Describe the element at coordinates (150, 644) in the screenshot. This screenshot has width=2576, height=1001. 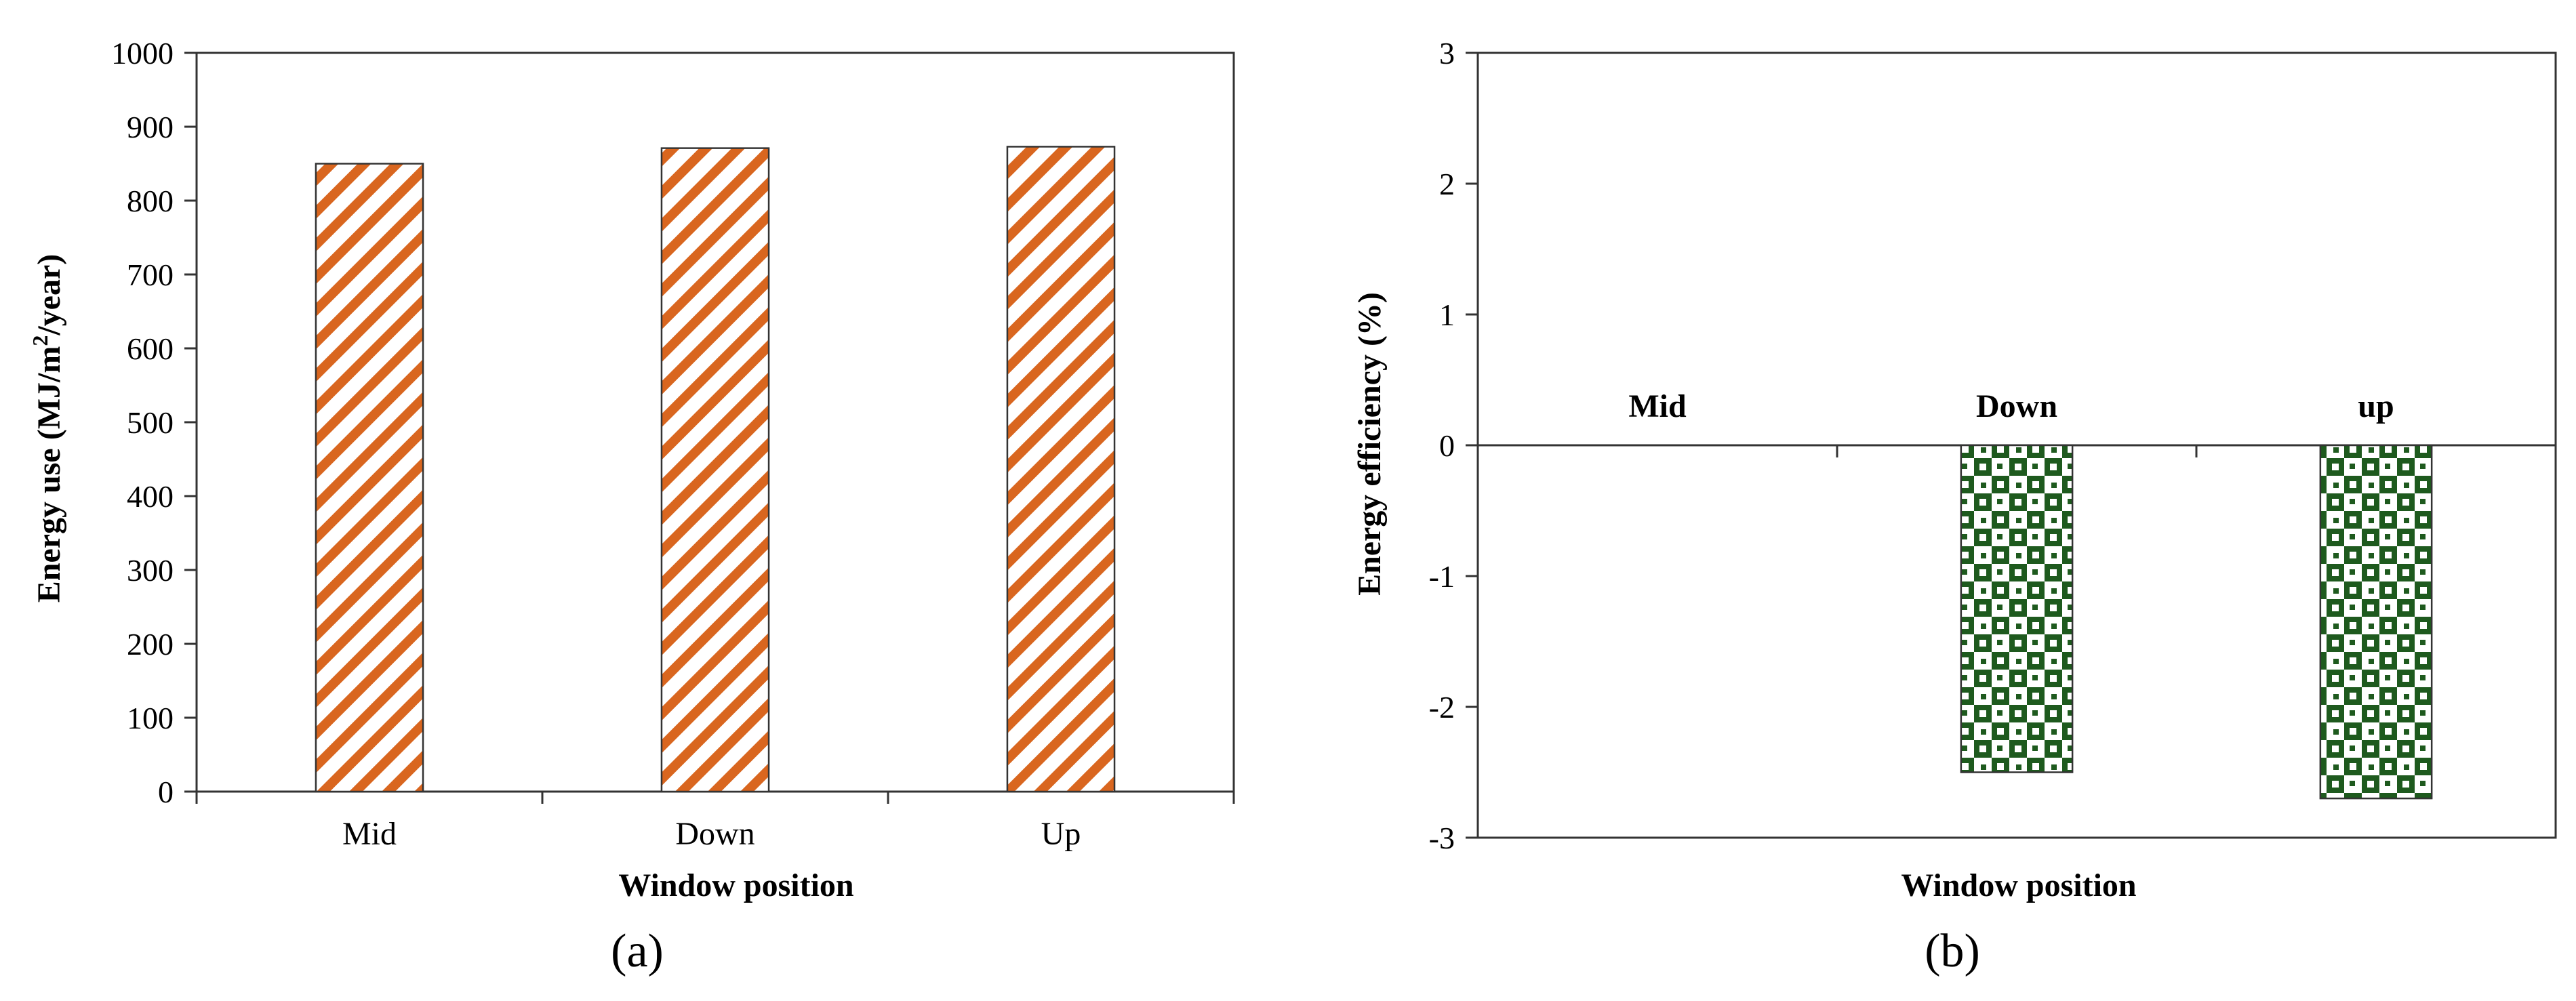
I see `y-tick-label: 200` at that location.